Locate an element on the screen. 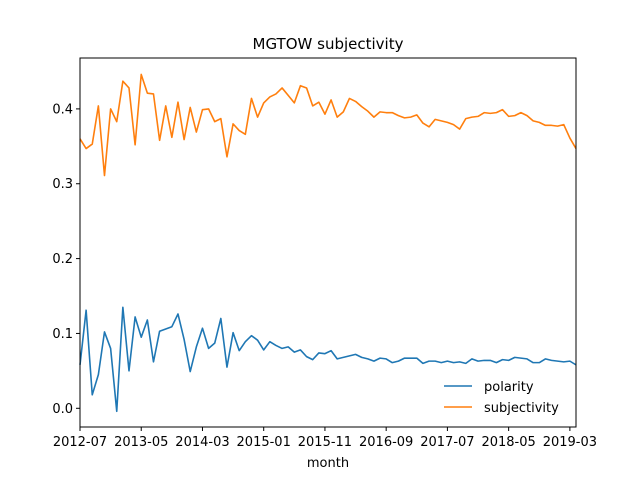  y-axis-ticks: 0.0 0.1 0.2 0.3 0.4 is located at coordinates (66, 259).